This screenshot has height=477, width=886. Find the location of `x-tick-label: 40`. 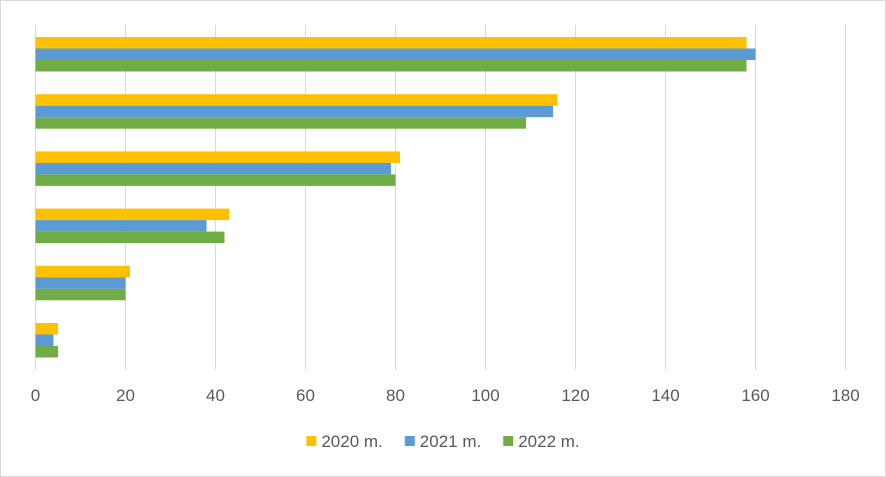

x-tick-label: 40 is located at coordinates (215, 395).